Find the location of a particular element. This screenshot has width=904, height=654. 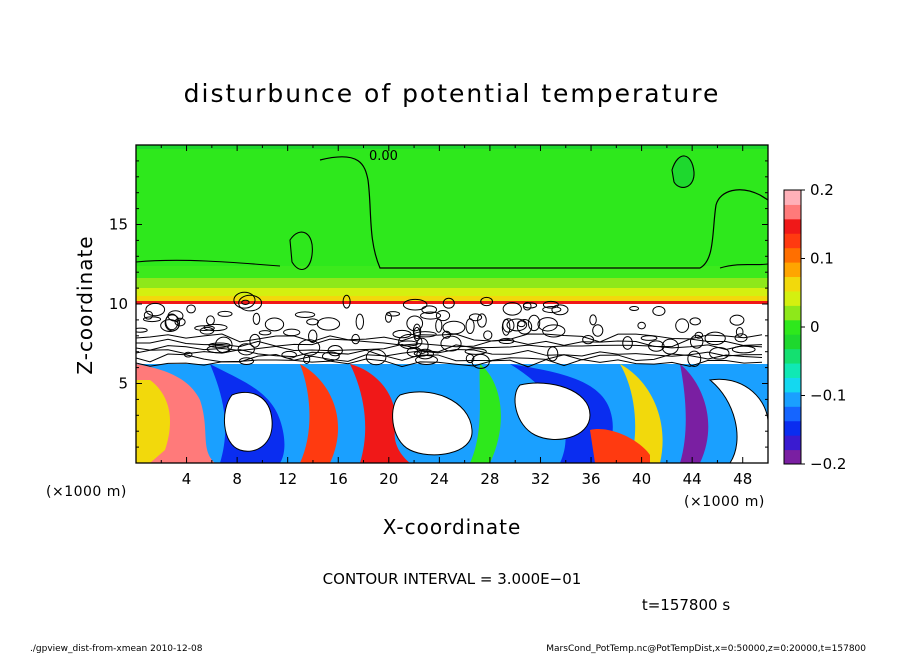

time-label: t=157800 s is located at coordinates (686, 605).